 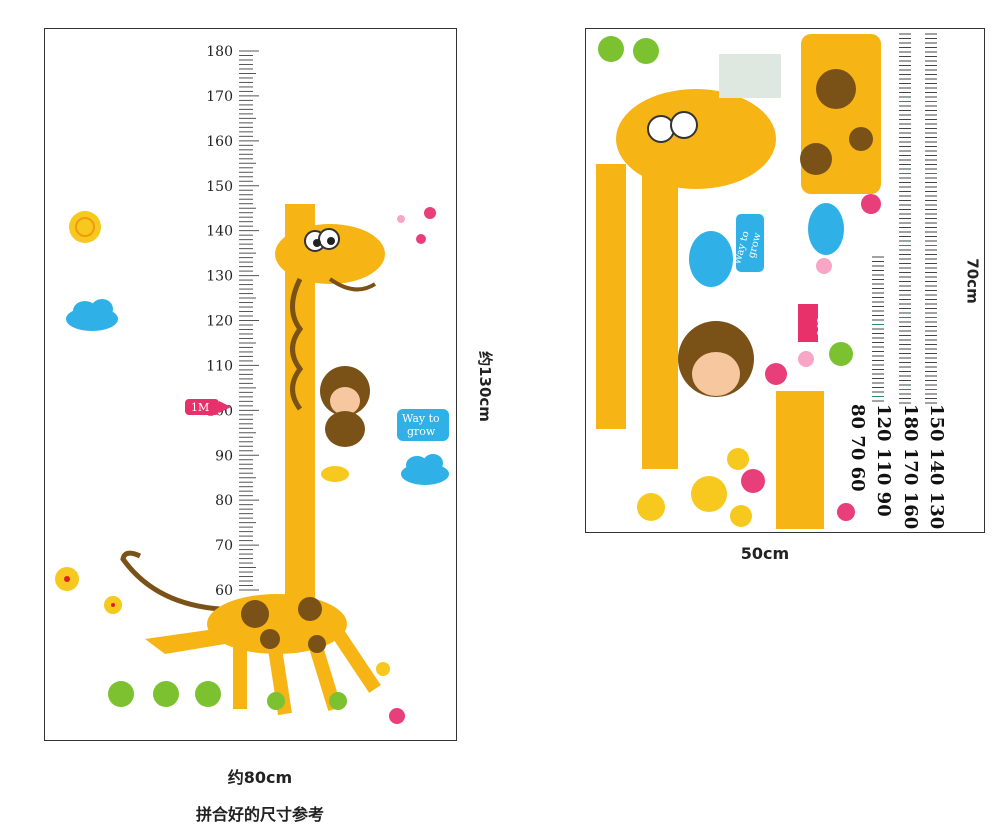 I want to click on ruler-numbers-row: 80 70 60, so click(x=857, y=448).